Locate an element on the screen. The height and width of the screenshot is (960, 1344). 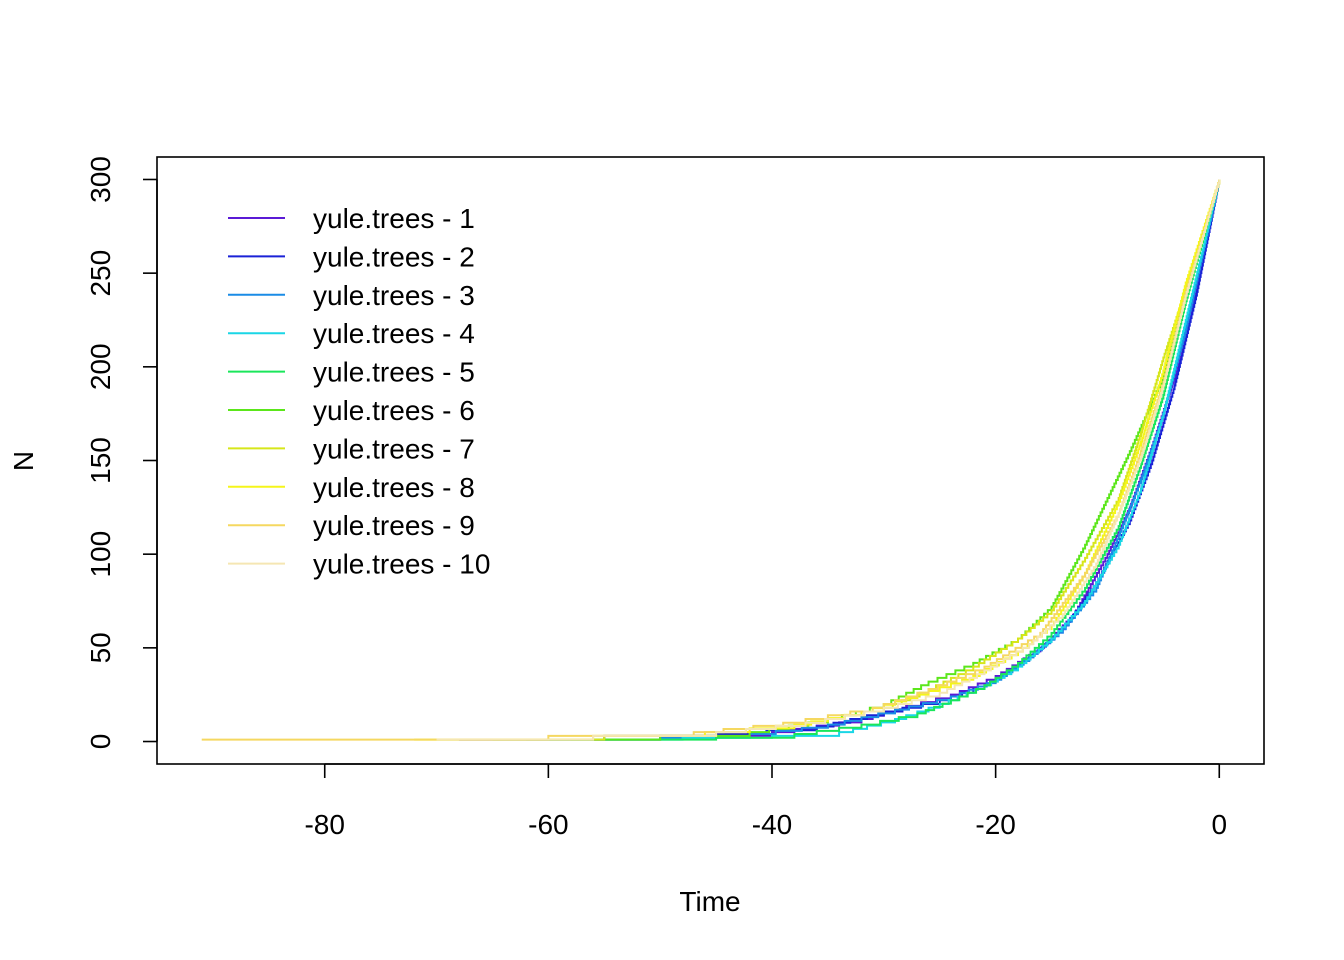
legend-label-6: yule.trees - 6 is located at coordinates (394, 410).